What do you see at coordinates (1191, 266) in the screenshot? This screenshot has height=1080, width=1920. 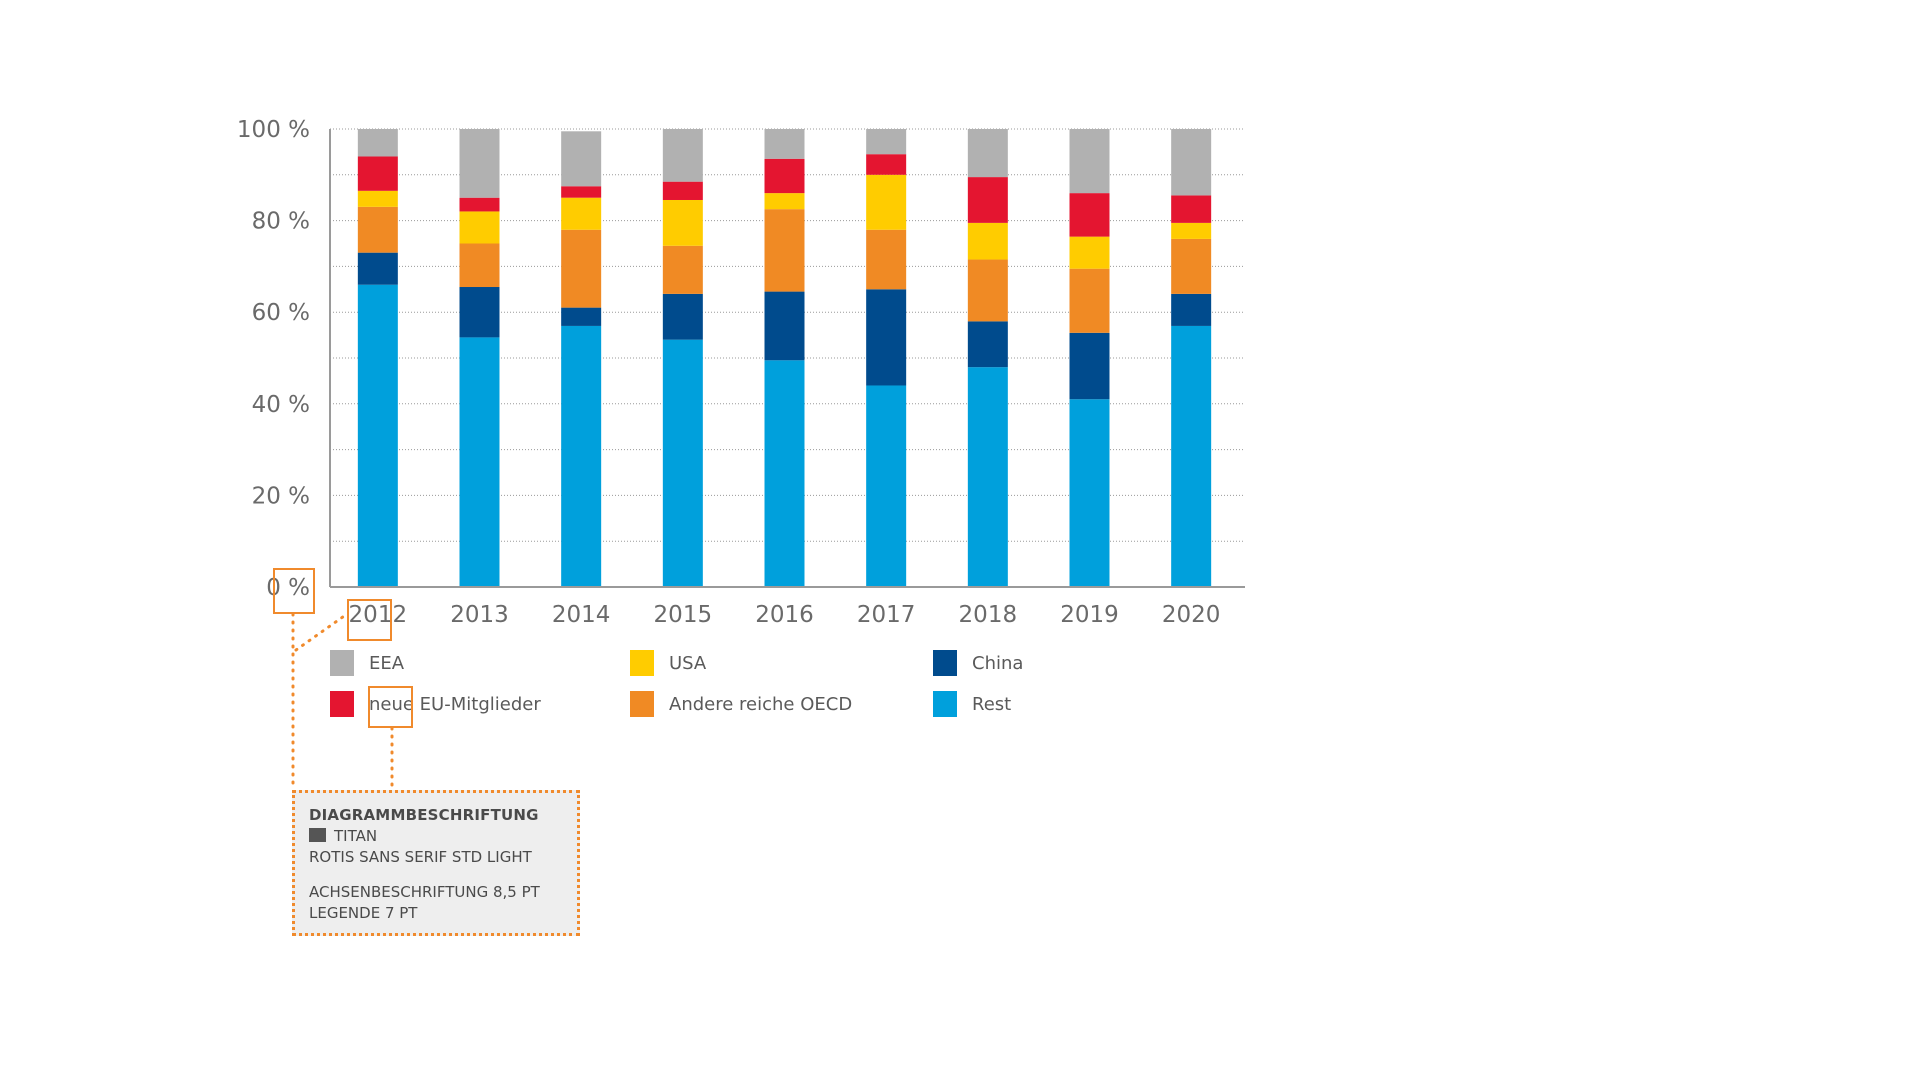 I see `bar-segment-andere-reiche-oecd-2020` at bounding box center [1191, 266].